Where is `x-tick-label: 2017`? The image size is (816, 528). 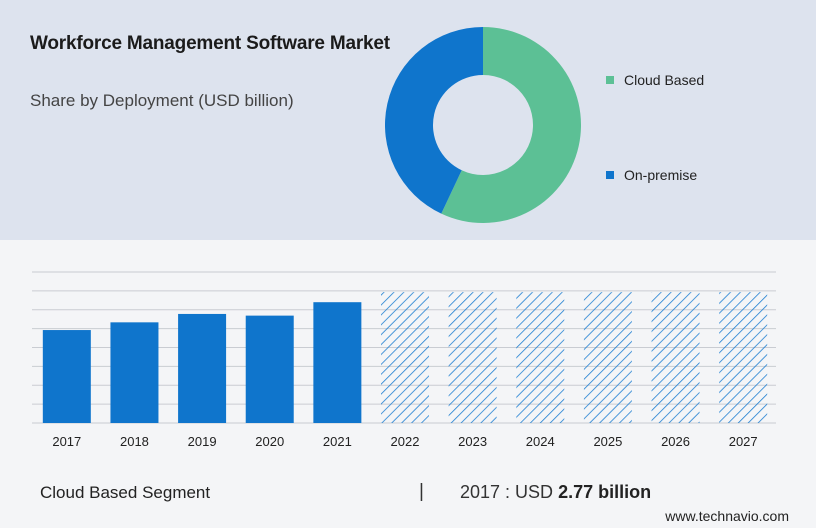
x-tick-label: 2017 is located at coordinates (66, 441).